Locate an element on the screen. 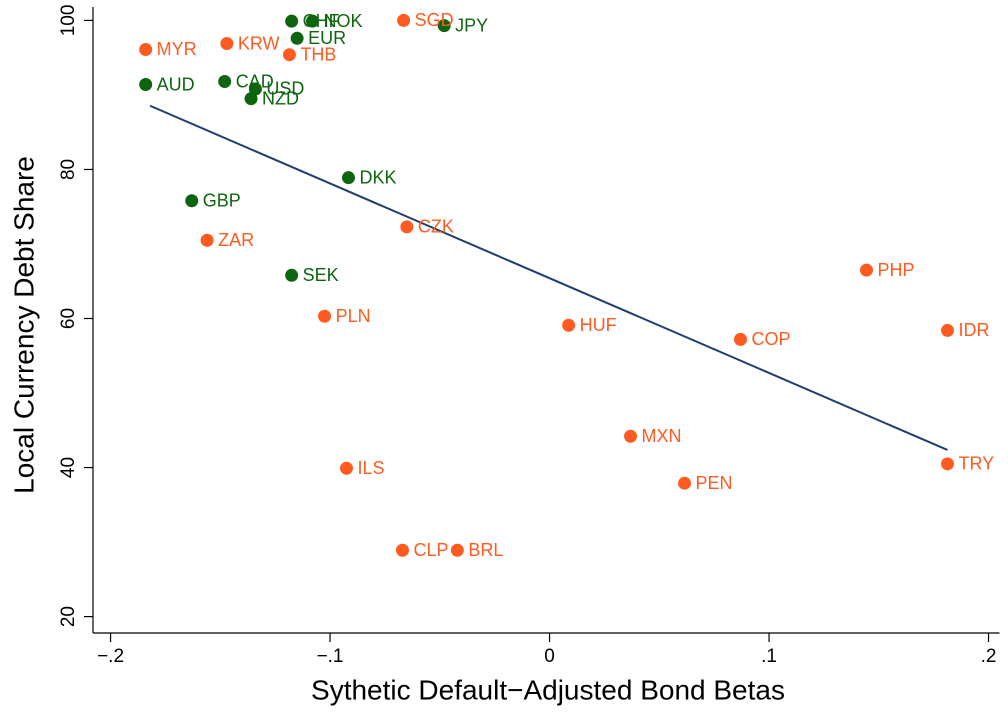  point-label: JPY is located at coordinates (471, 25).